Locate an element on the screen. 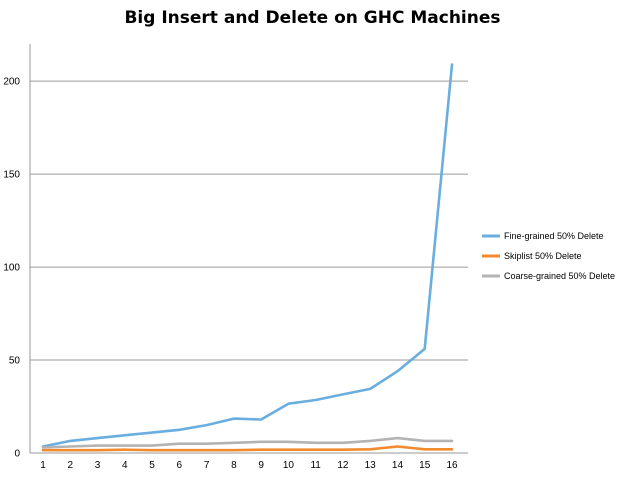 The width and height of the screenshot is (625, 477). x-tick-label-15: 15 is located at coordinates (425, 465).